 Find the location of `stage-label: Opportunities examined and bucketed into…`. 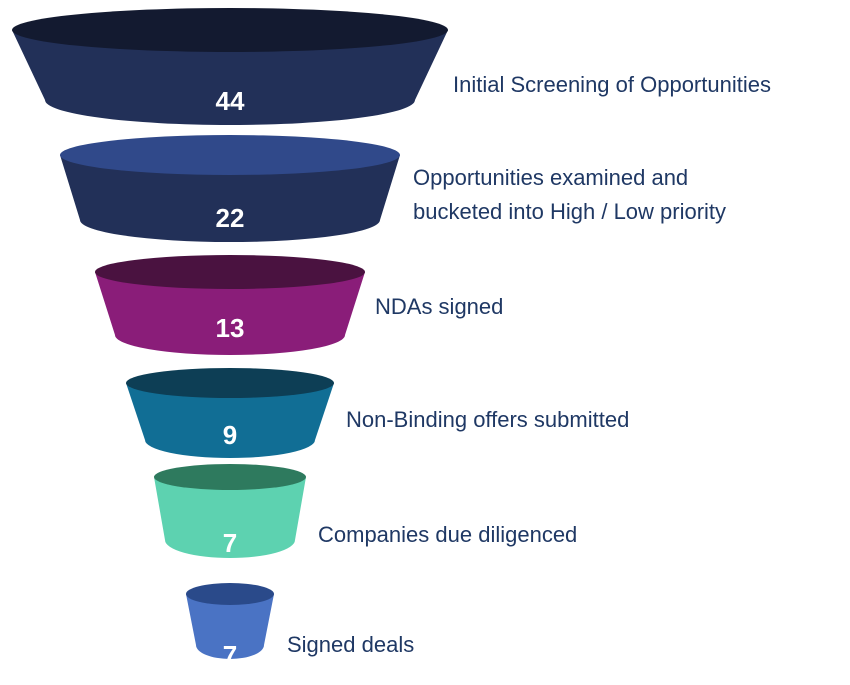

stage-label: Opportunities examined and bucketed into… is located at coordinates (570, 194).